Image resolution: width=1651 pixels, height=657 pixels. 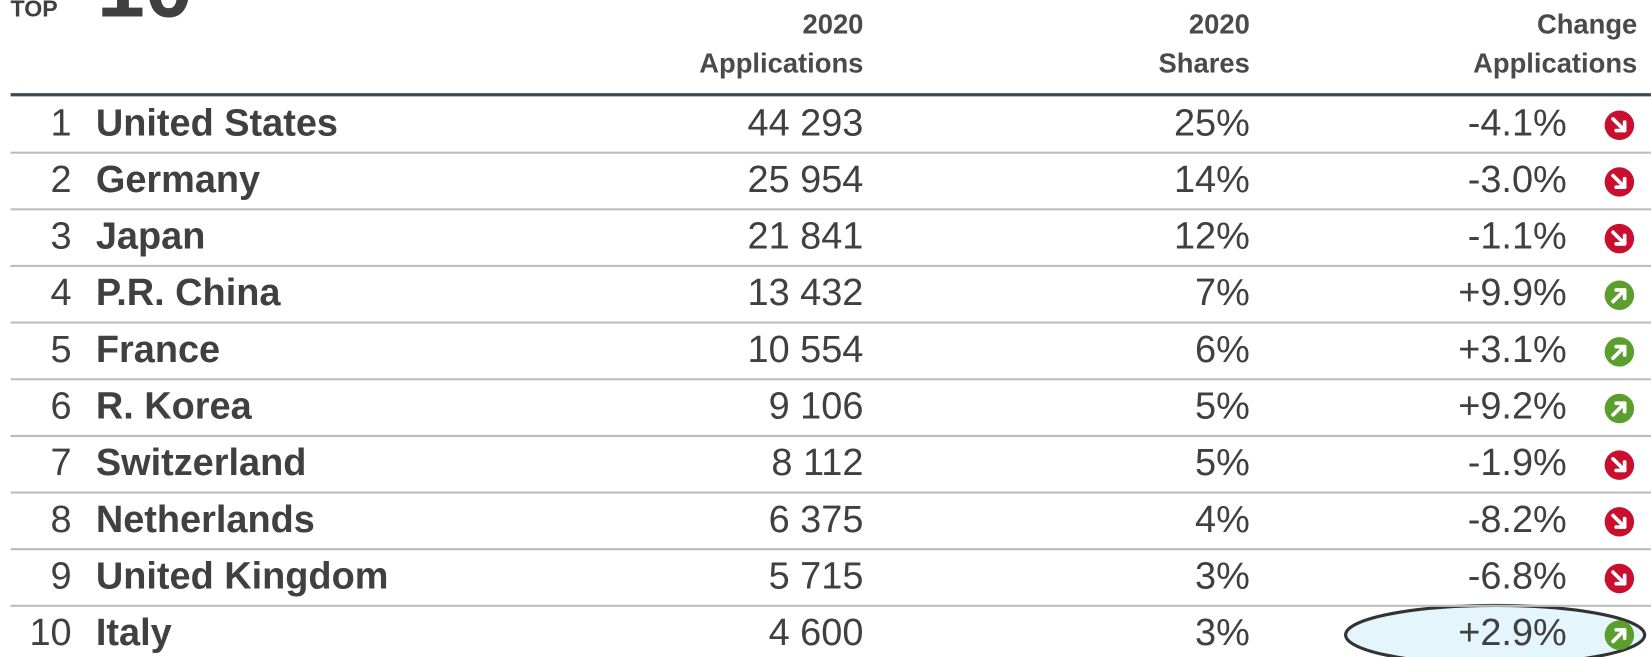 I want to click on share: 6%, so click(x=1222, y=350).